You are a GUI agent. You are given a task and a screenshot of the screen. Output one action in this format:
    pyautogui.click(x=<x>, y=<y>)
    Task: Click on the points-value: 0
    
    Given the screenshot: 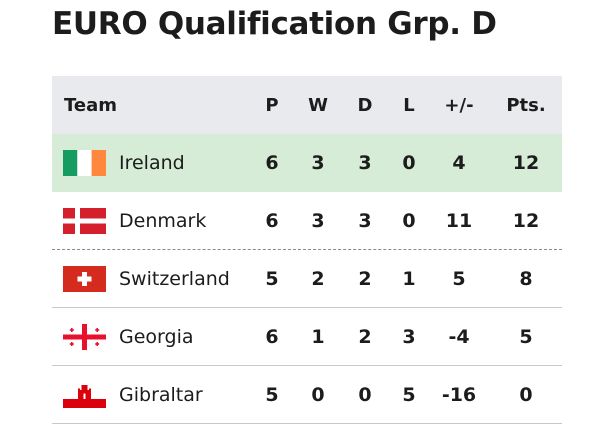 What is the action you would take?
    pyautogui.click(x=526, y=394)
    